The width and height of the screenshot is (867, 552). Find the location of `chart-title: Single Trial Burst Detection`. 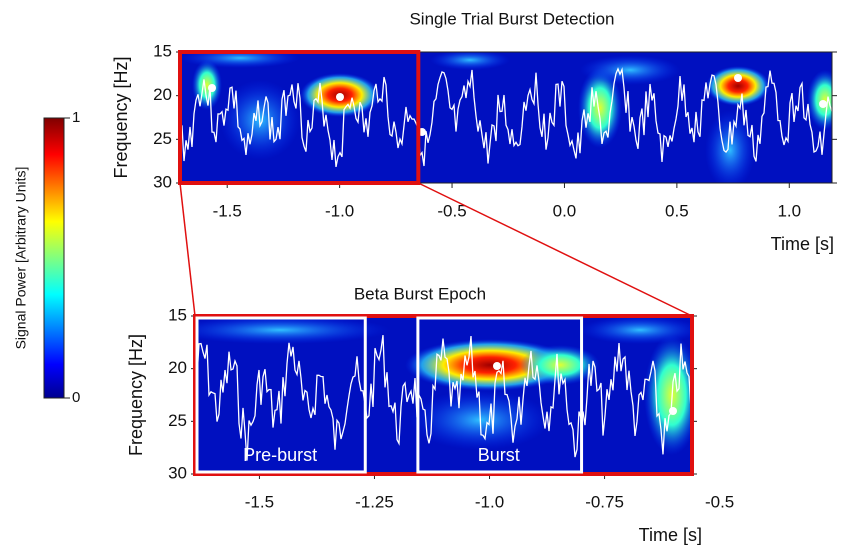

chart-title: Single Trial Burst Detection is located at coordinates (511, 18).